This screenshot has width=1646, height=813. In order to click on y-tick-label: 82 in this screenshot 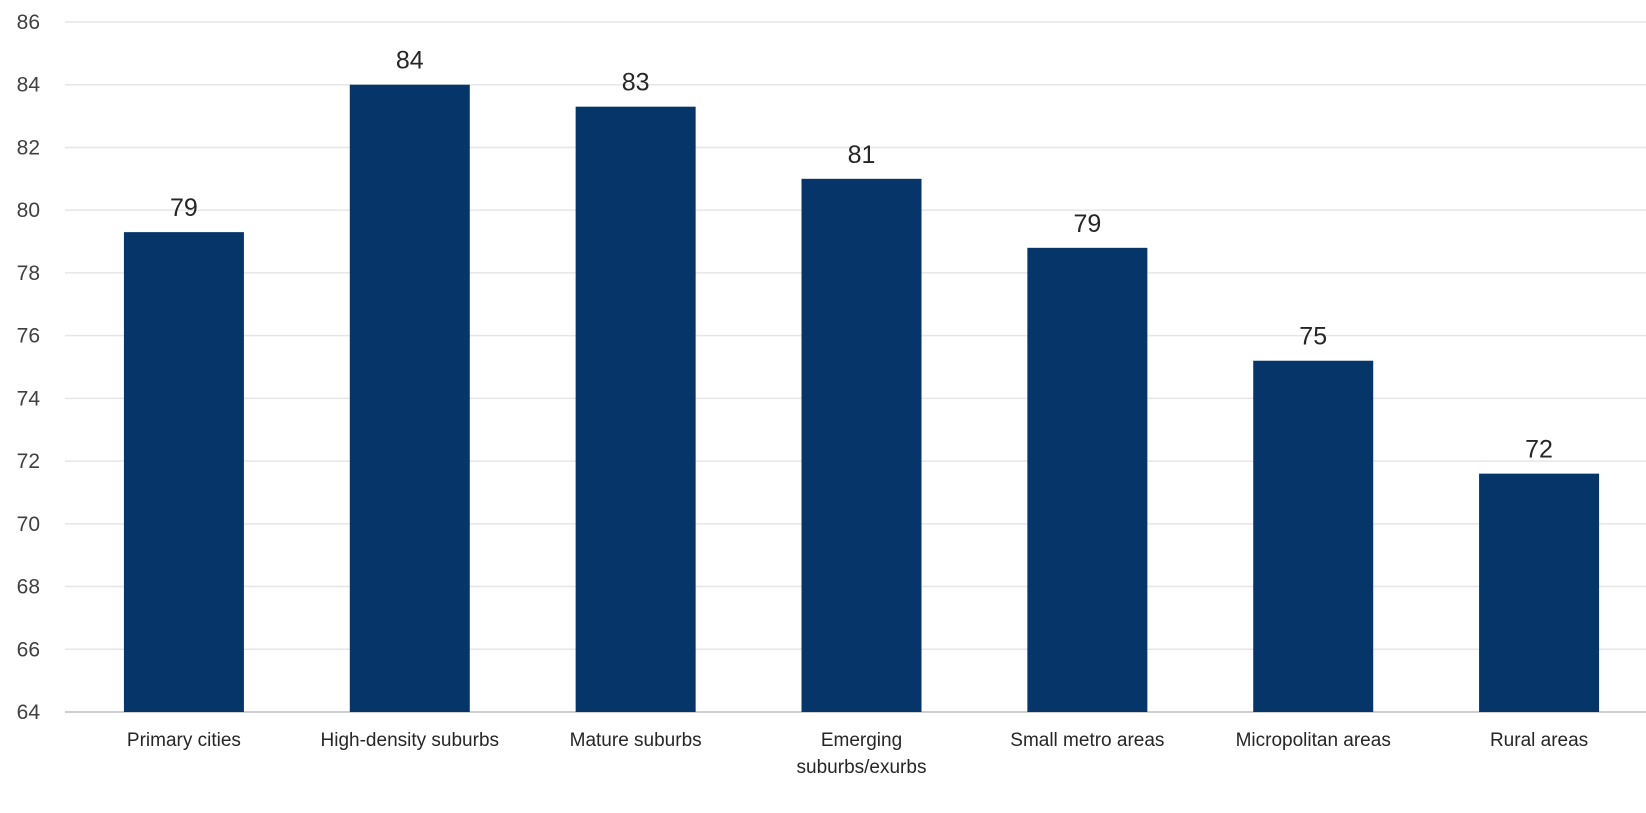, I will do `click(28, 147)`.